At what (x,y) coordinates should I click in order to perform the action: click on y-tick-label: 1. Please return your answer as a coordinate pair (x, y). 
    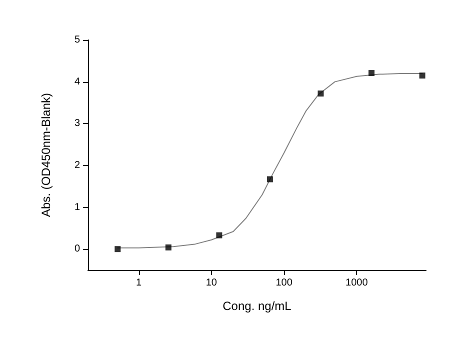
    Looking at the image, I should click on (77, 207).